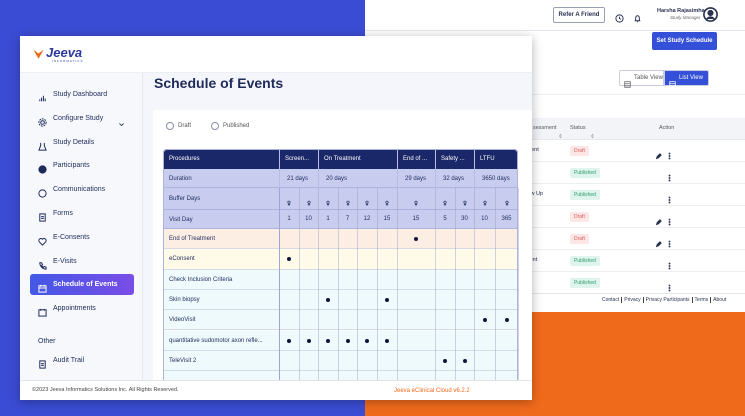 Image resolution: width=745 pixels, height=416 pixels. What do you see at coordinates (63, 213) in the screenshot?
I see `sidebar-item: Forms` at bounding box center [63, 213].